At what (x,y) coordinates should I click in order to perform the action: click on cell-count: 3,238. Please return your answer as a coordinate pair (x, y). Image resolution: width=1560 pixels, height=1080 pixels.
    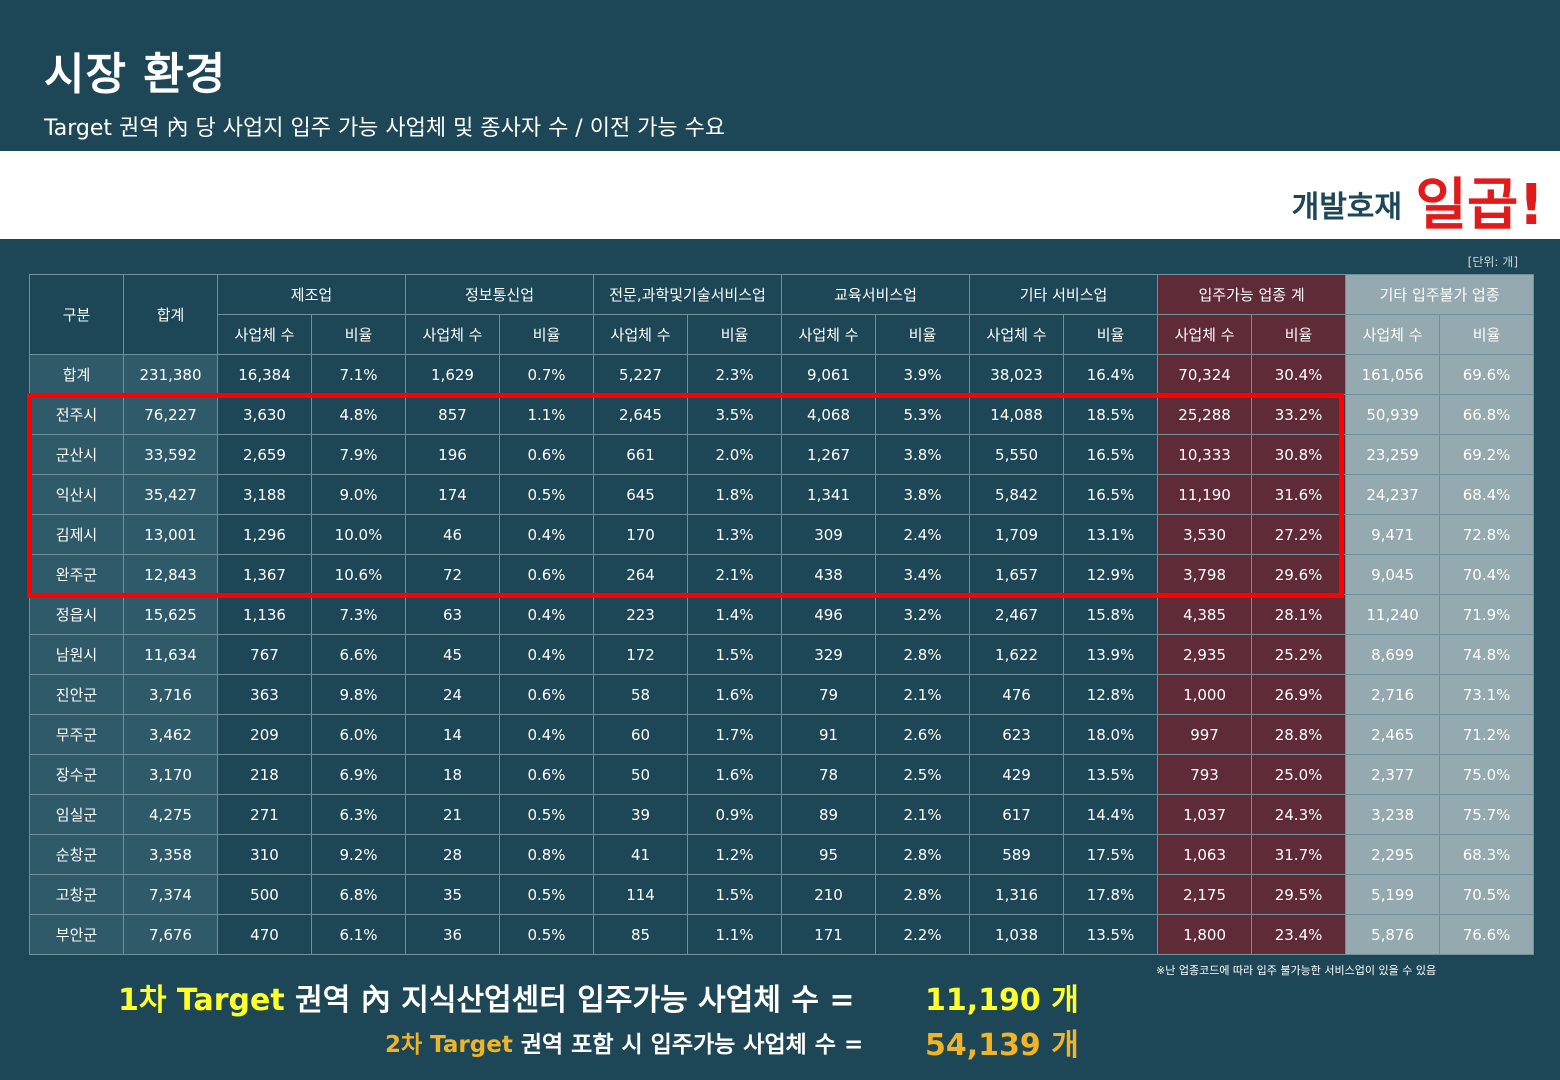
    Looking at the image, I should click on (1393, 814).